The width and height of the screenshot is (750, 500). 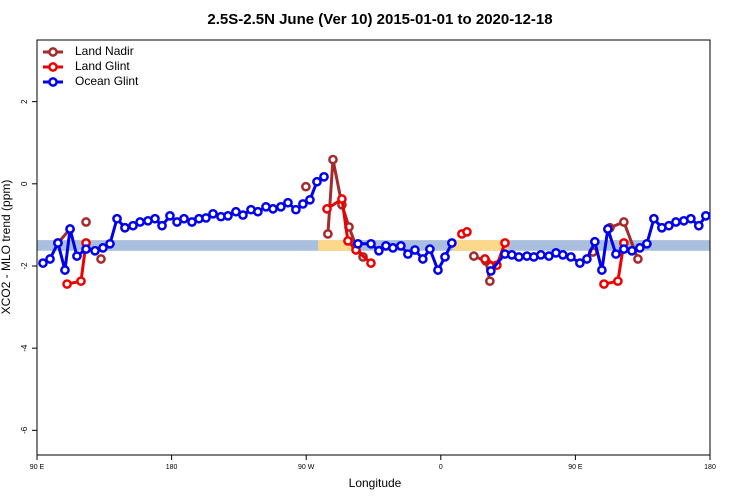 I want to click on x-tick-label: 90 W, so click(x=306, y=467).